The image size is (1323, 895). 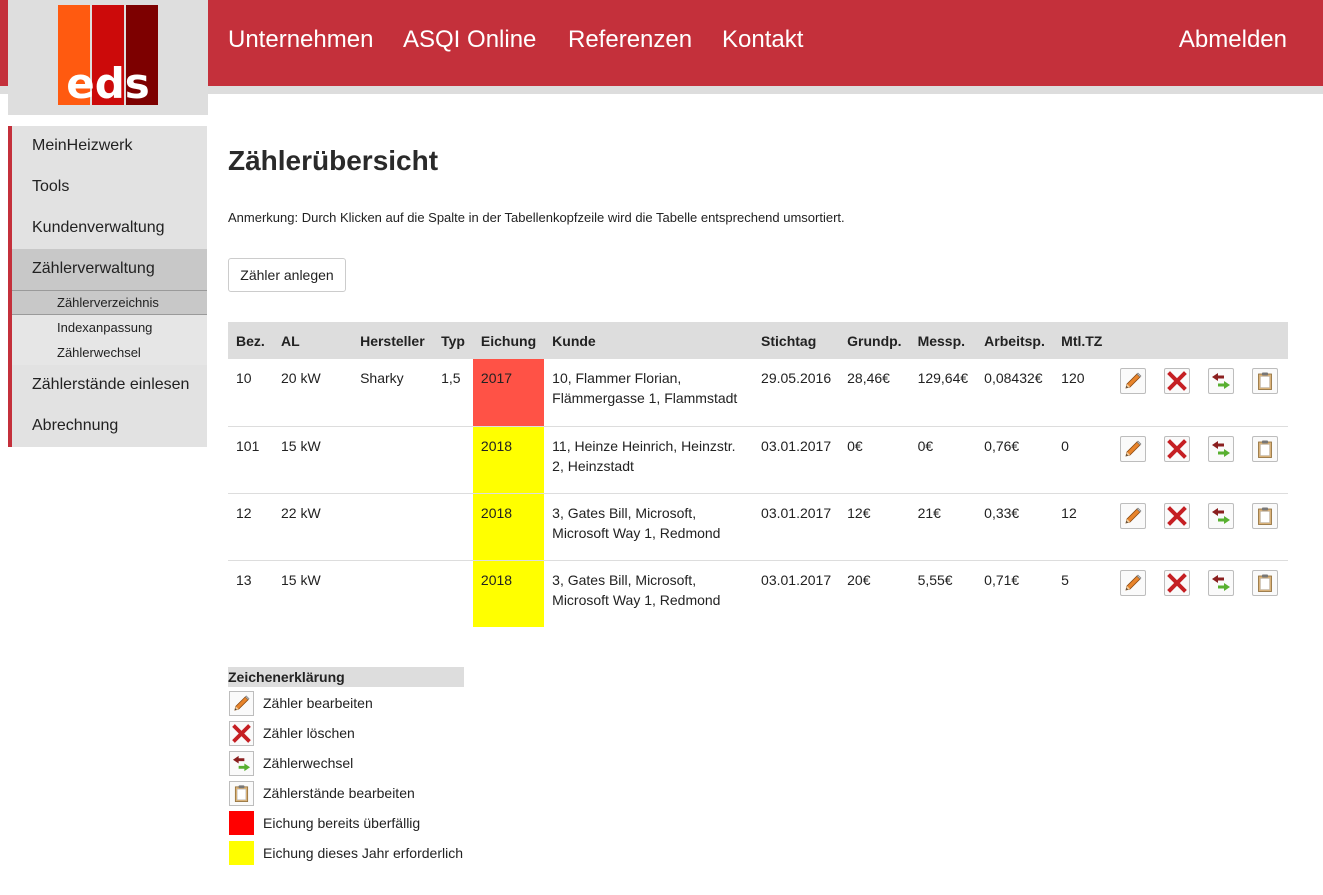 What do you see at coordinates (250, 340) in the screenshot?
I see `column-header-bez: Bez.` at bounding box center [250, 340].